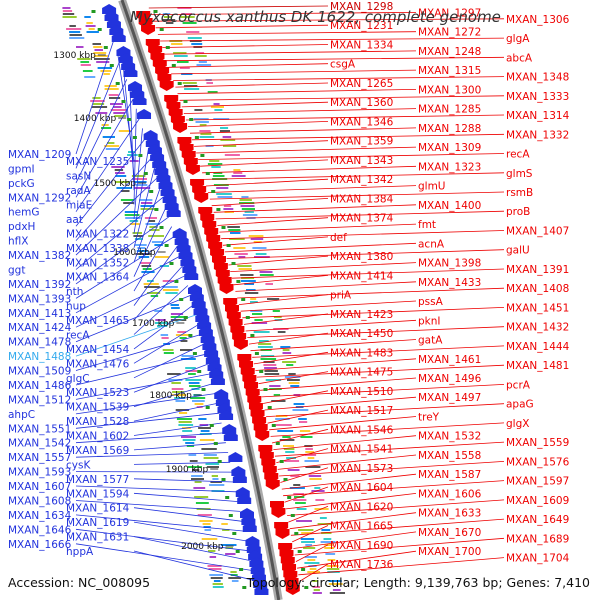  Describe the element at coordinates (262, 436) in the screenshot. I see `forward-gene-arrow` at that location.